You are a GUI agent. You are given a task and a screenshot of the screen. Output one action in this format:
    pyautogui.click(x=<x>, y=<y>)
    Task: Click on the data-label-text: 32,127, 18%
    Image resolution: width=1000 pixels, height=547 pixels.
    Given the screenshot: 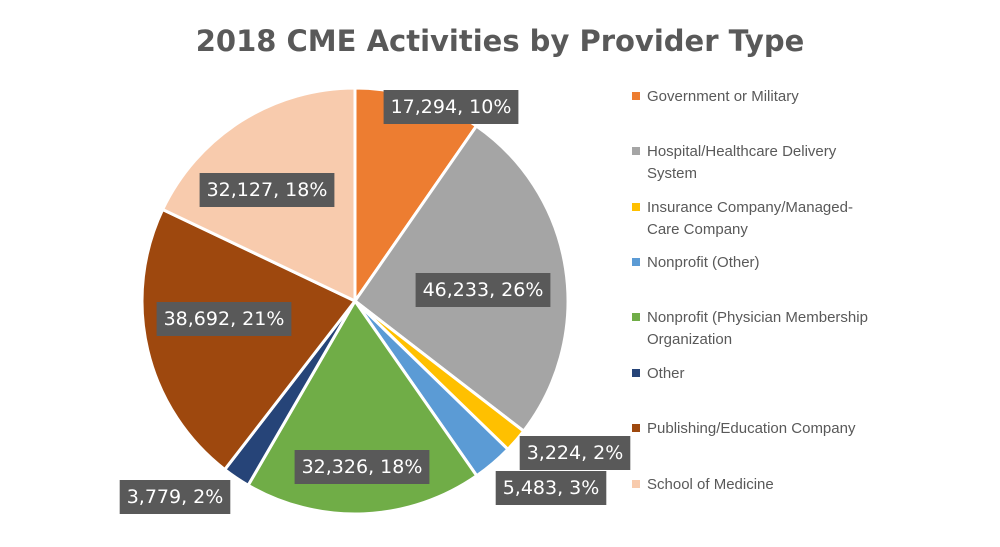 What is the action you would take?
    pyautogui.click(x=267, y=190)
    